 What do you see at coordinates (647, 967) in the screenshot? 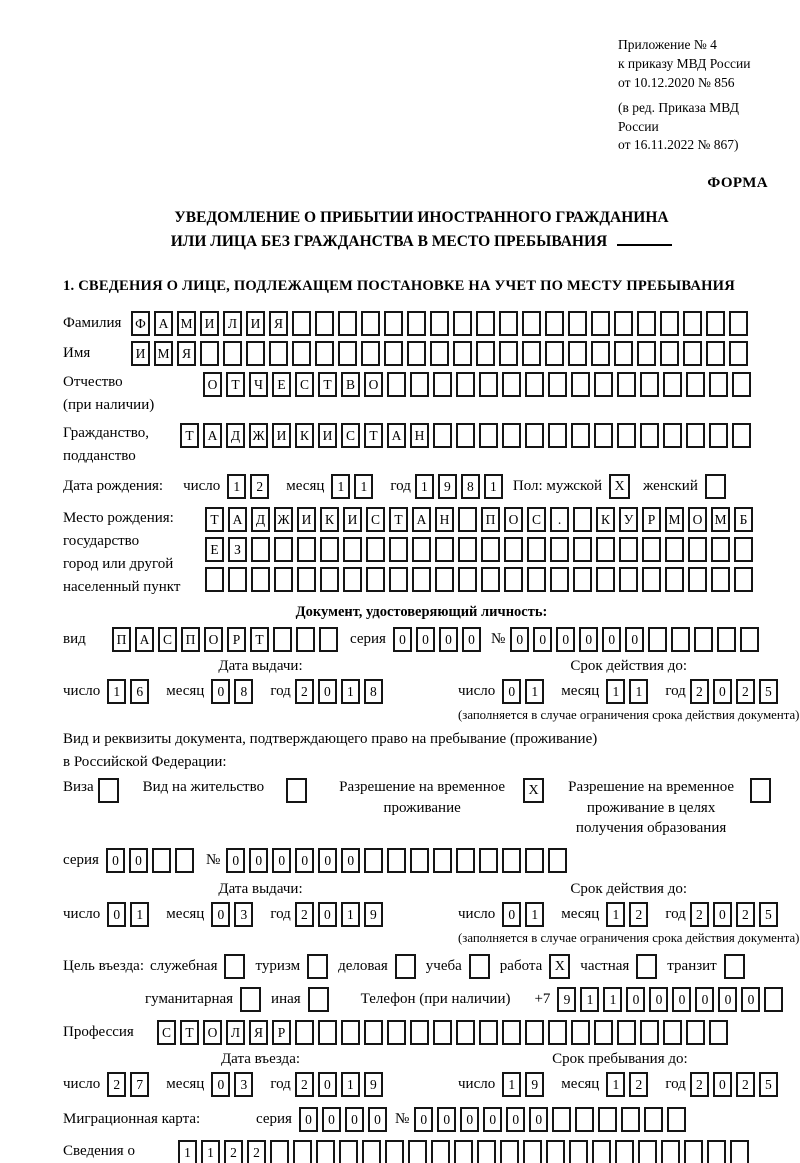
I see `purpose-private-checkbox` at bounding box center [647, 967].